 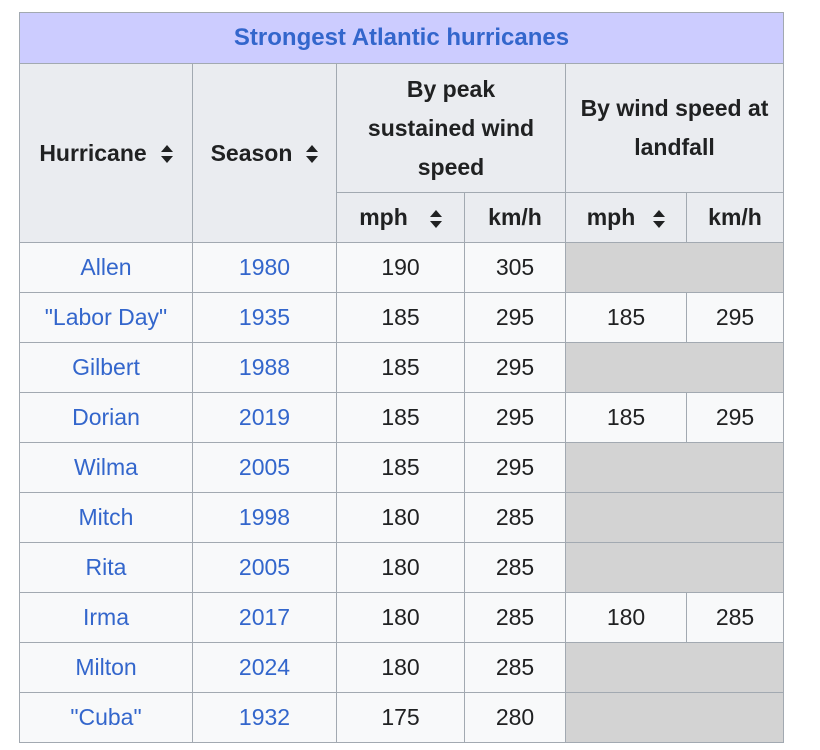 I want to click on table-row: Milton 2024 180 285, so click(x=401, y=667).